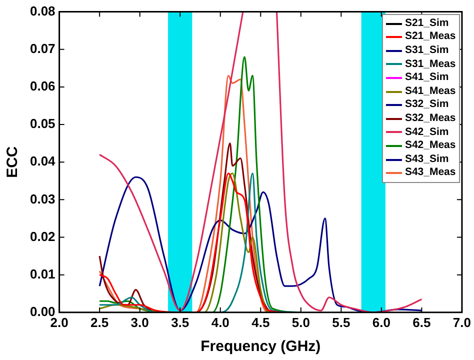 Image resolution: width=474 pixels, height=360 pixels. I want to click on legend-label: S32_Sim, so click(426, 105).